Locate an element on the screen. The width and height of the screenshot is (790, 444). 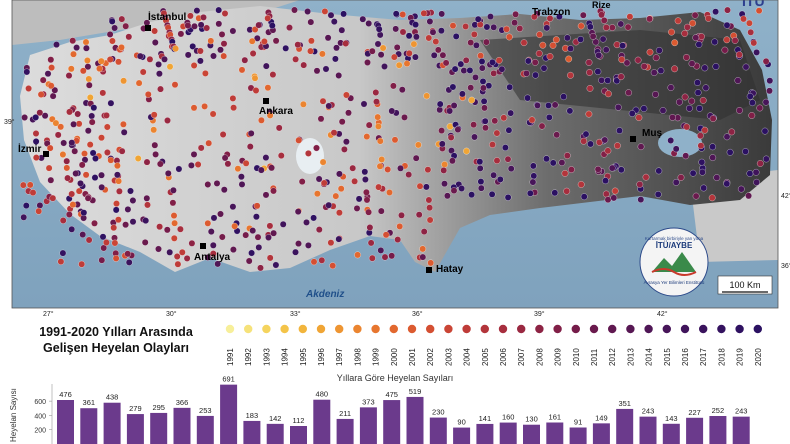
legend-year-label: 2013 is located at coordinates (630, 357).